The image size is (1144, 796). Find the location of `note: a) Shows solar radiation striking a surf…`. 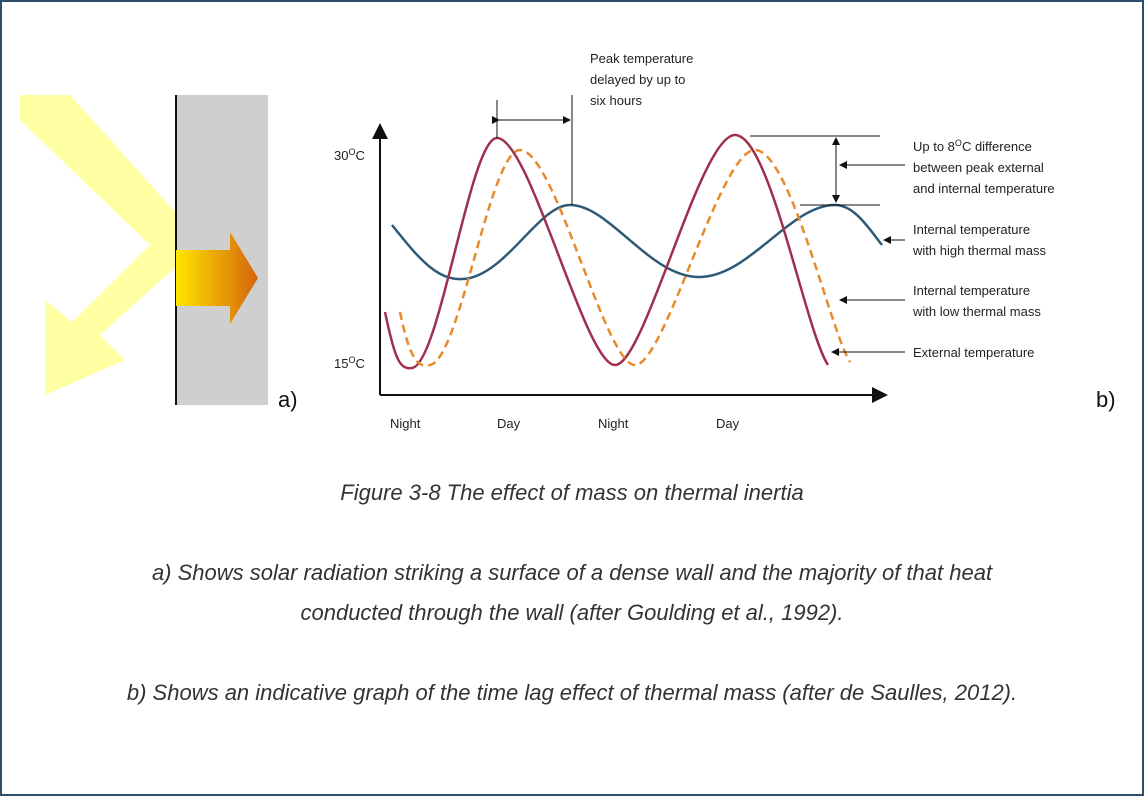

note: a) Shows solar radiation striking a surf… is located at coordinates (572, 572).